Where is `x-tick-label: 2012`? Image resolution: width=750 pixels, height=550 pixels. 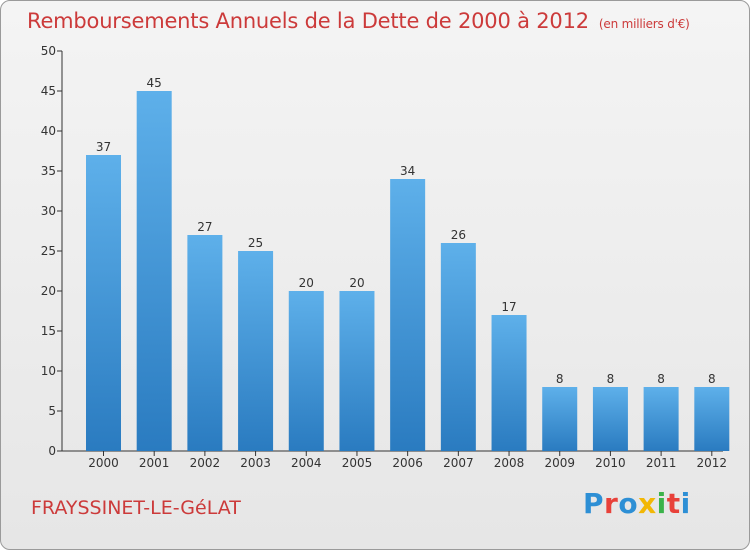 x-tick-label: 2012 is located at coordinates (712, 463).